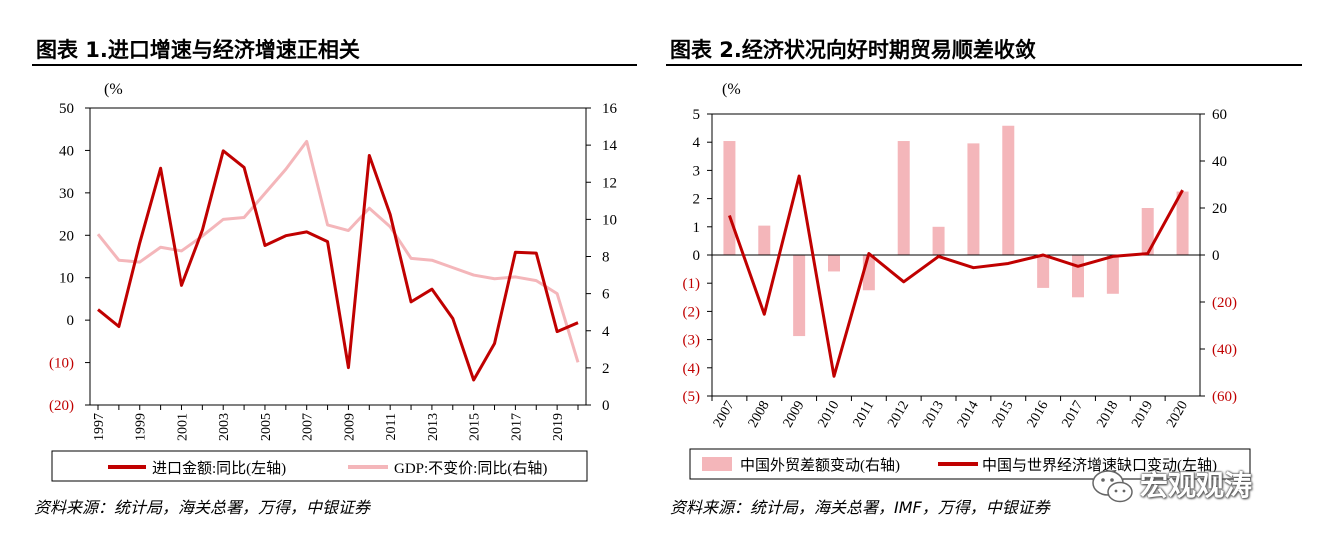 This screenshot has height=540, width=1320. What do you see at coordinates (697, 228) in the screenshot?
I see `left-tick-label: 1` at bounding box center [697, 228].